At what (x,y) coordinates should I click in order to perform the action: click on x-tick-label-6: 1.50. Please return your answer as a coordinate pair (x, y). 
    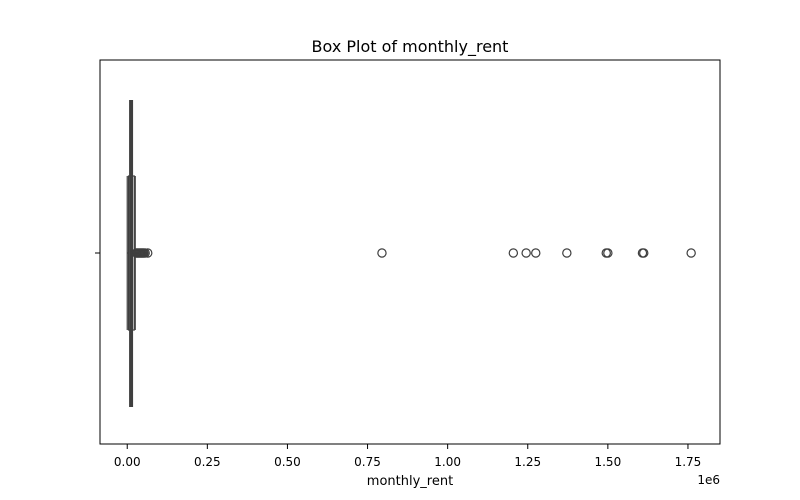
    Looking at the image, I should click on (607, 462).